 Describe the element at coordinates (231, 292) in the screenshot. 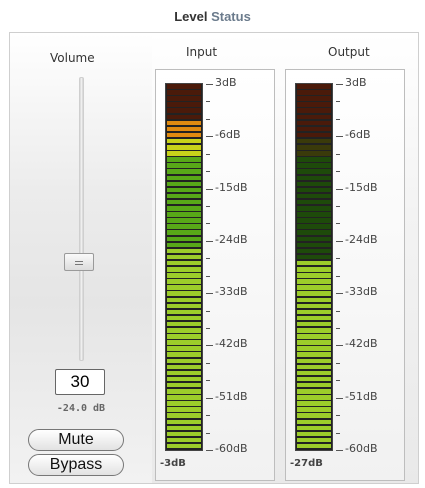

I see `scale-label: -33dB` at that location.